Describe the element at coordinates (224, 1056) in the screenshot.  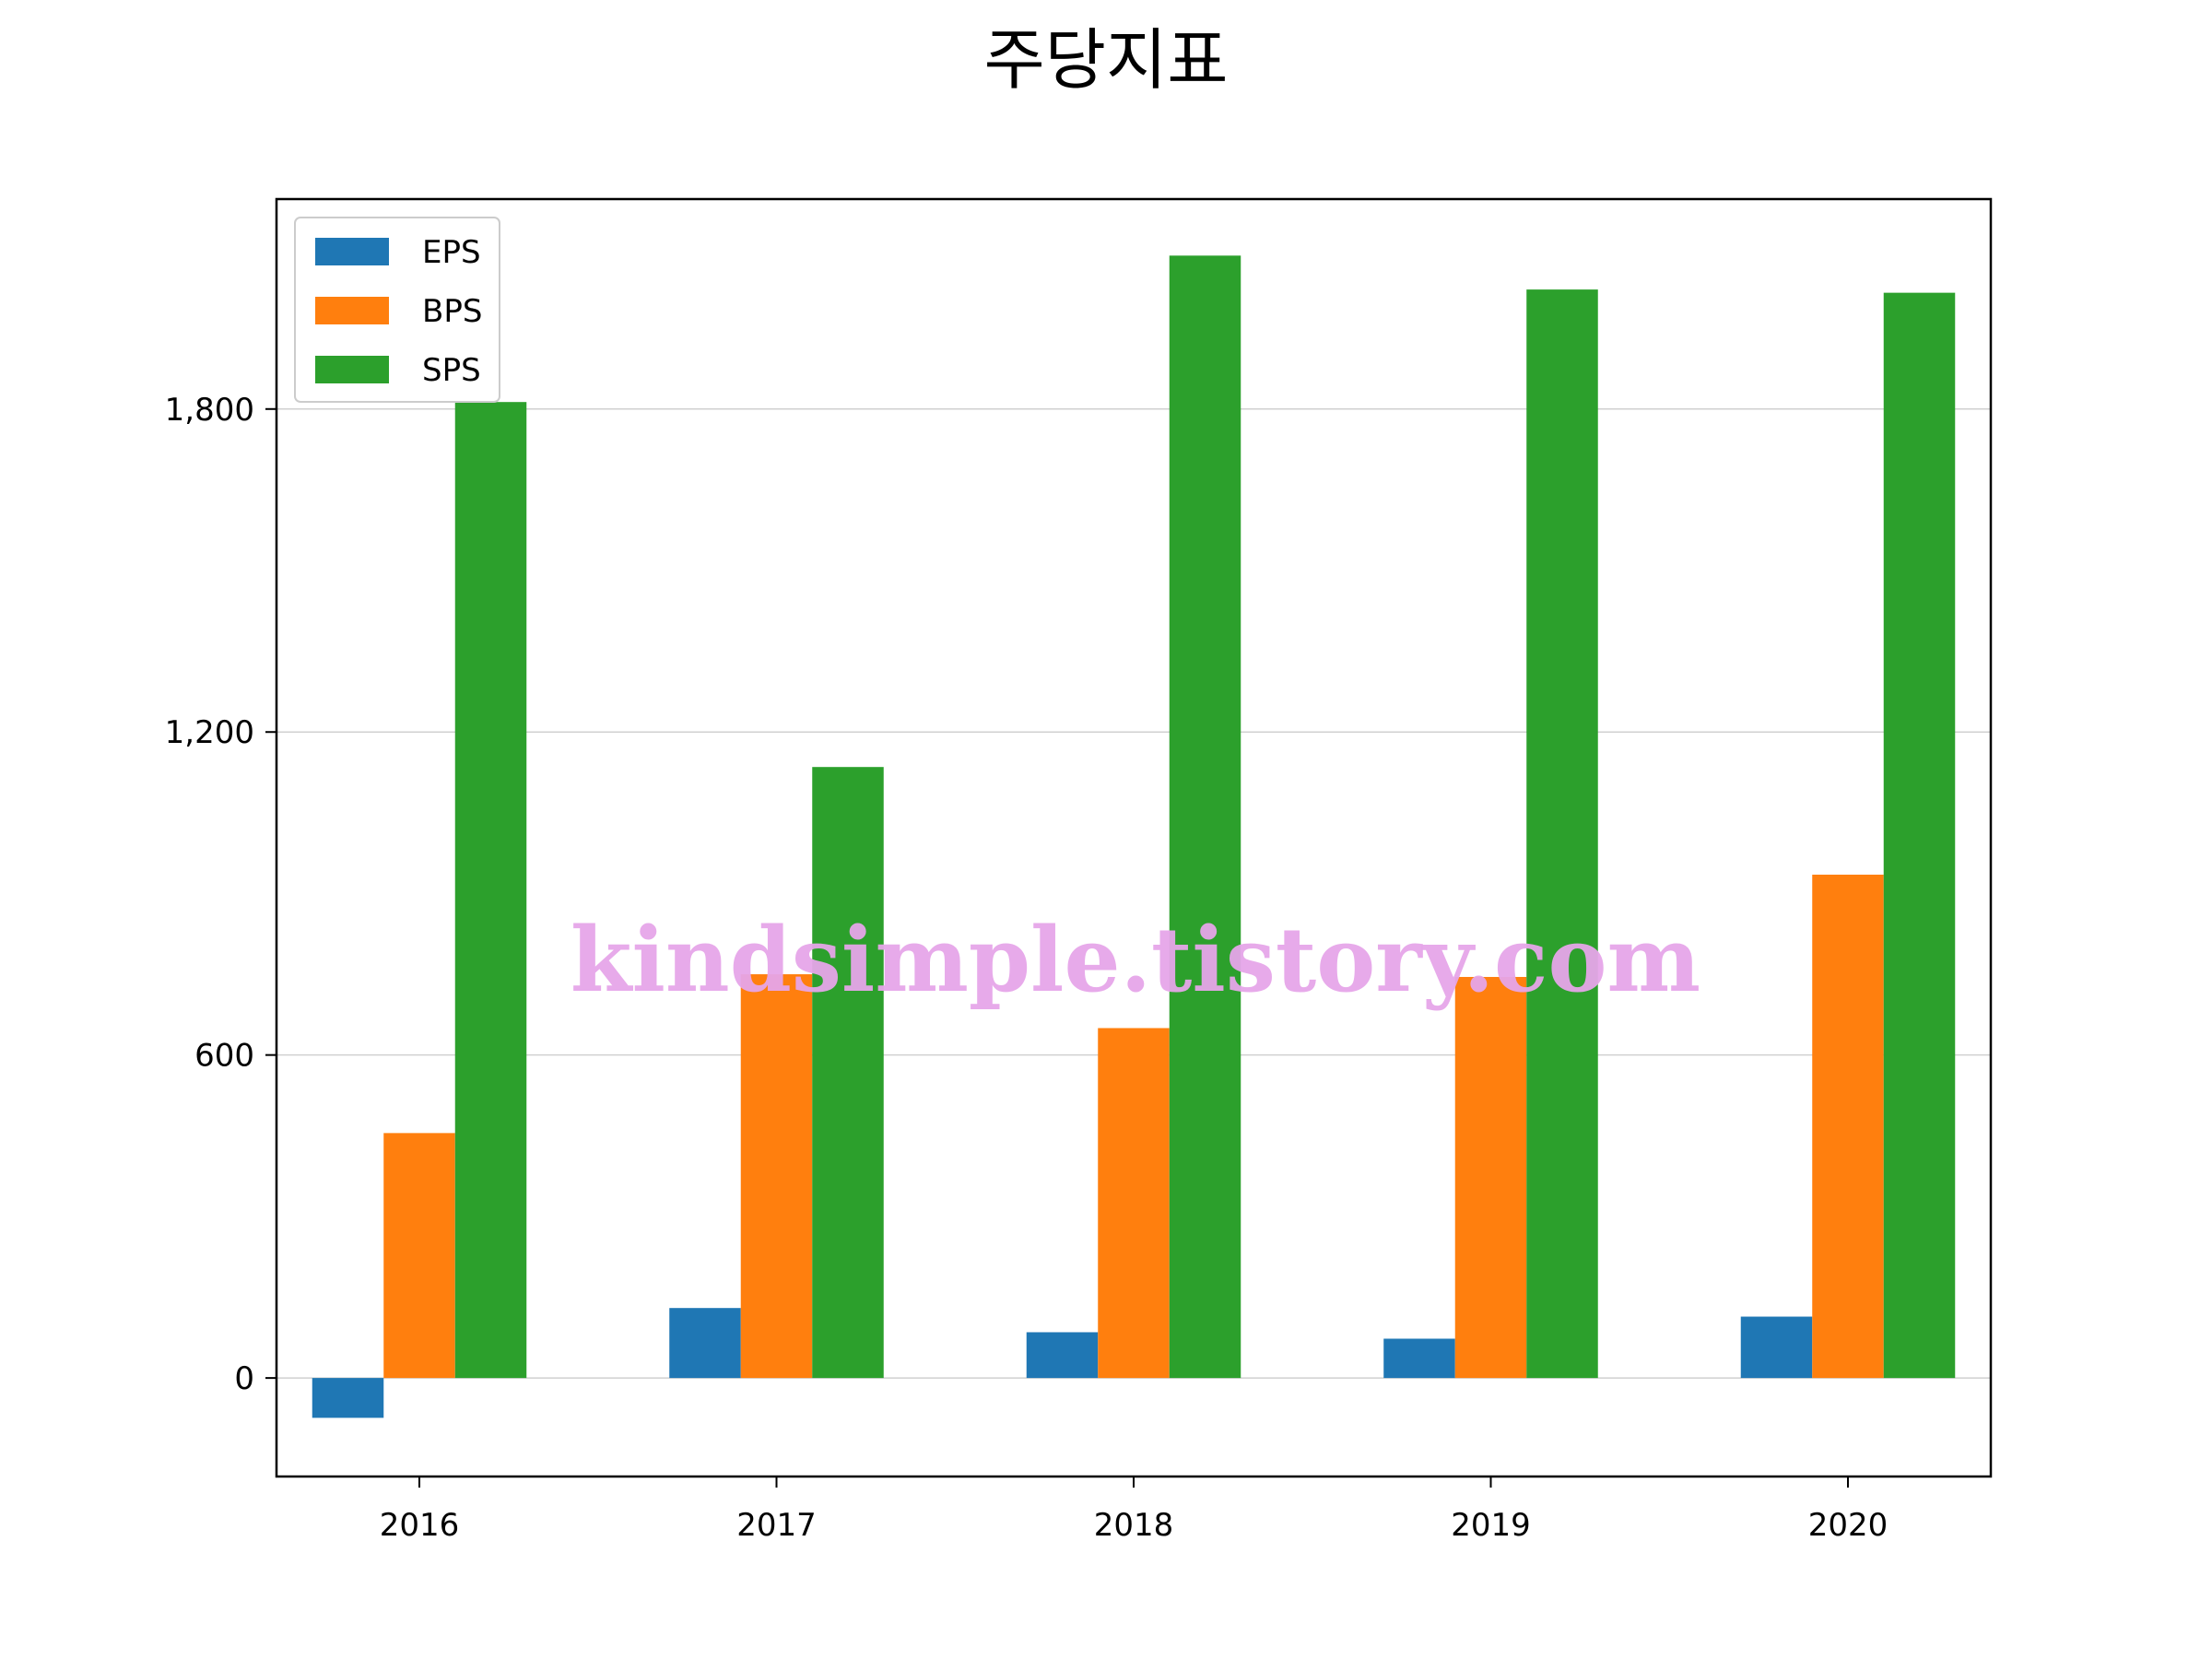
I see `y-tick-label: 600` at that location.